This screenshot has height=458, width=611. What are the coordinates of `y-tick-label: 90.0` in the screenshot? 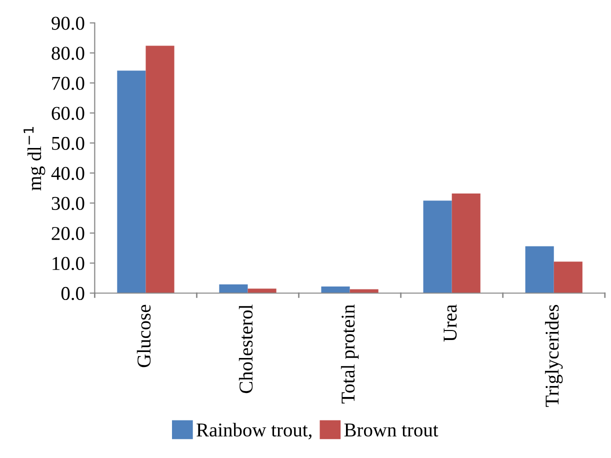 It's located at (68, 23).